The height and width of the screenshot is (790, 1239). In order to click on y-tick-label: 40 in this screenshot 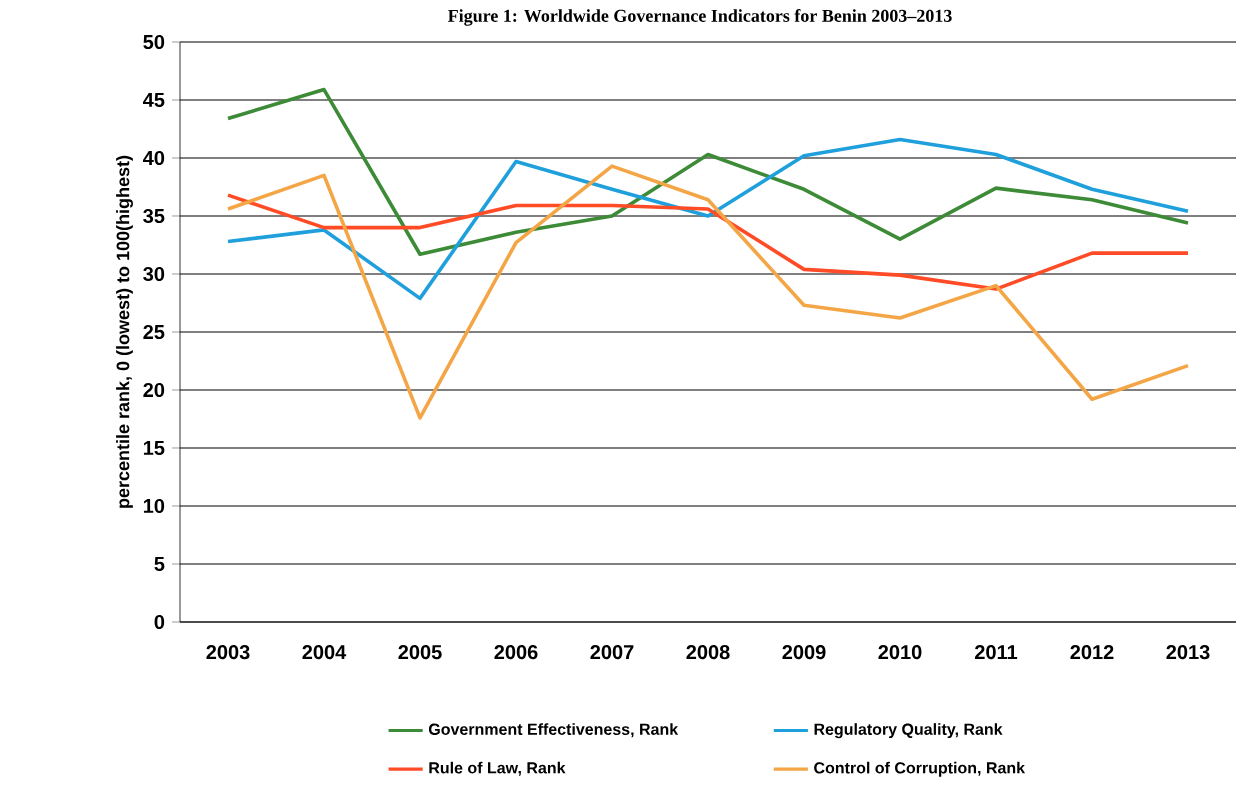, I will do `click(154, 158)`.